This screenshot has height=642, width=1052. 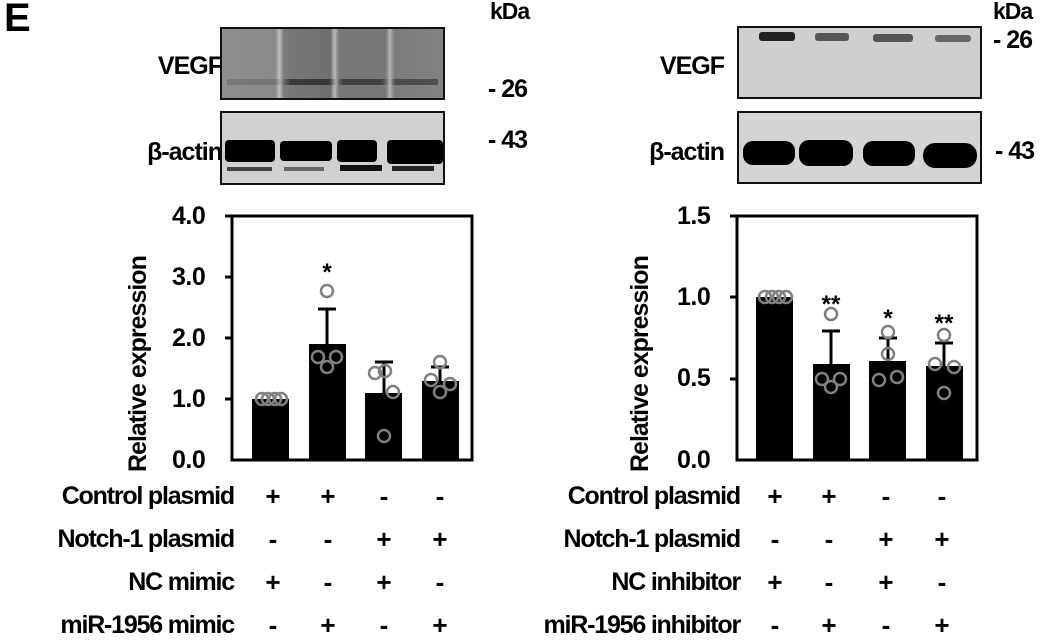 What do you see at coordinates (147, 625) in the screenshot?
I see `row-label-left-3: miR-1956 mimic` at bounding box center [147, 625].